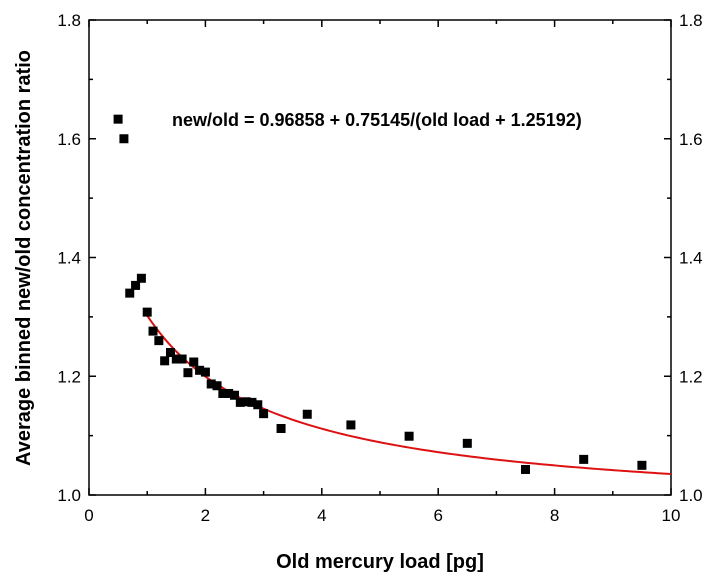  I want to click on y-tick-label-right: 1.6, so click(691, 139).